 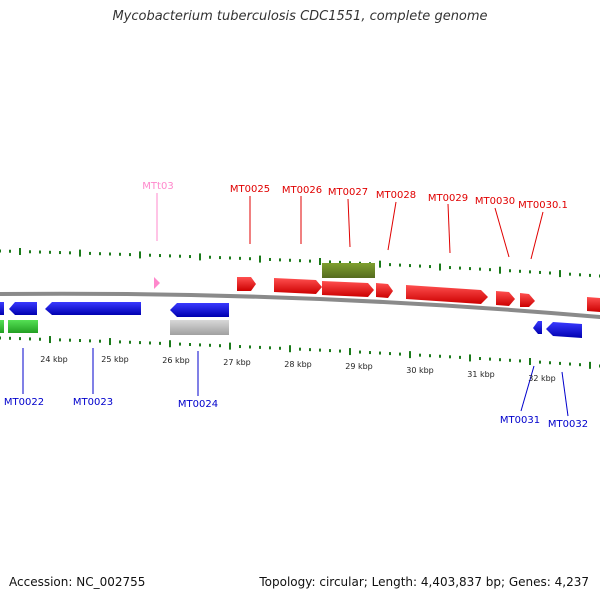 I want to click on scale-label-28kbp: 28 kbp, so click(x=298, y=364).